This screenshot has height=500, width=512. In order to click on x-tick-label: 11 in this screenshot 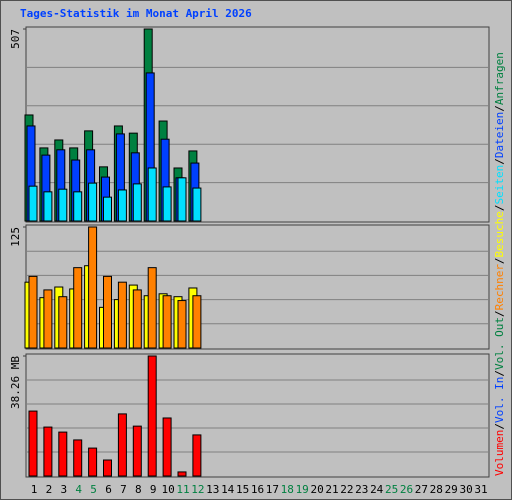, I will do `click(182, 489)`.